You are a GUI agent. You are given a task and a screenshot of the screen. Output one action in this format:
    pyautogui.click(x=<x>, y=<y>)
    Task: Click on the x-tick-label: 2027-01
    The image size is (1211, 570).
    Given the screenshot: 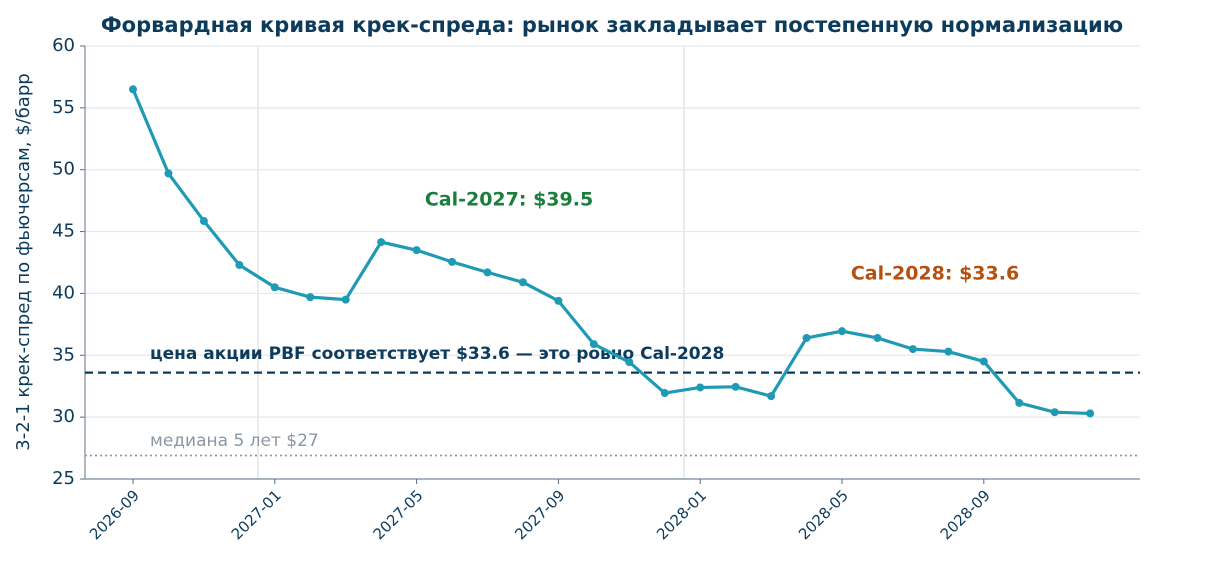 What is the action you would take?
    pyautogui.click(x=256, y=514)
    